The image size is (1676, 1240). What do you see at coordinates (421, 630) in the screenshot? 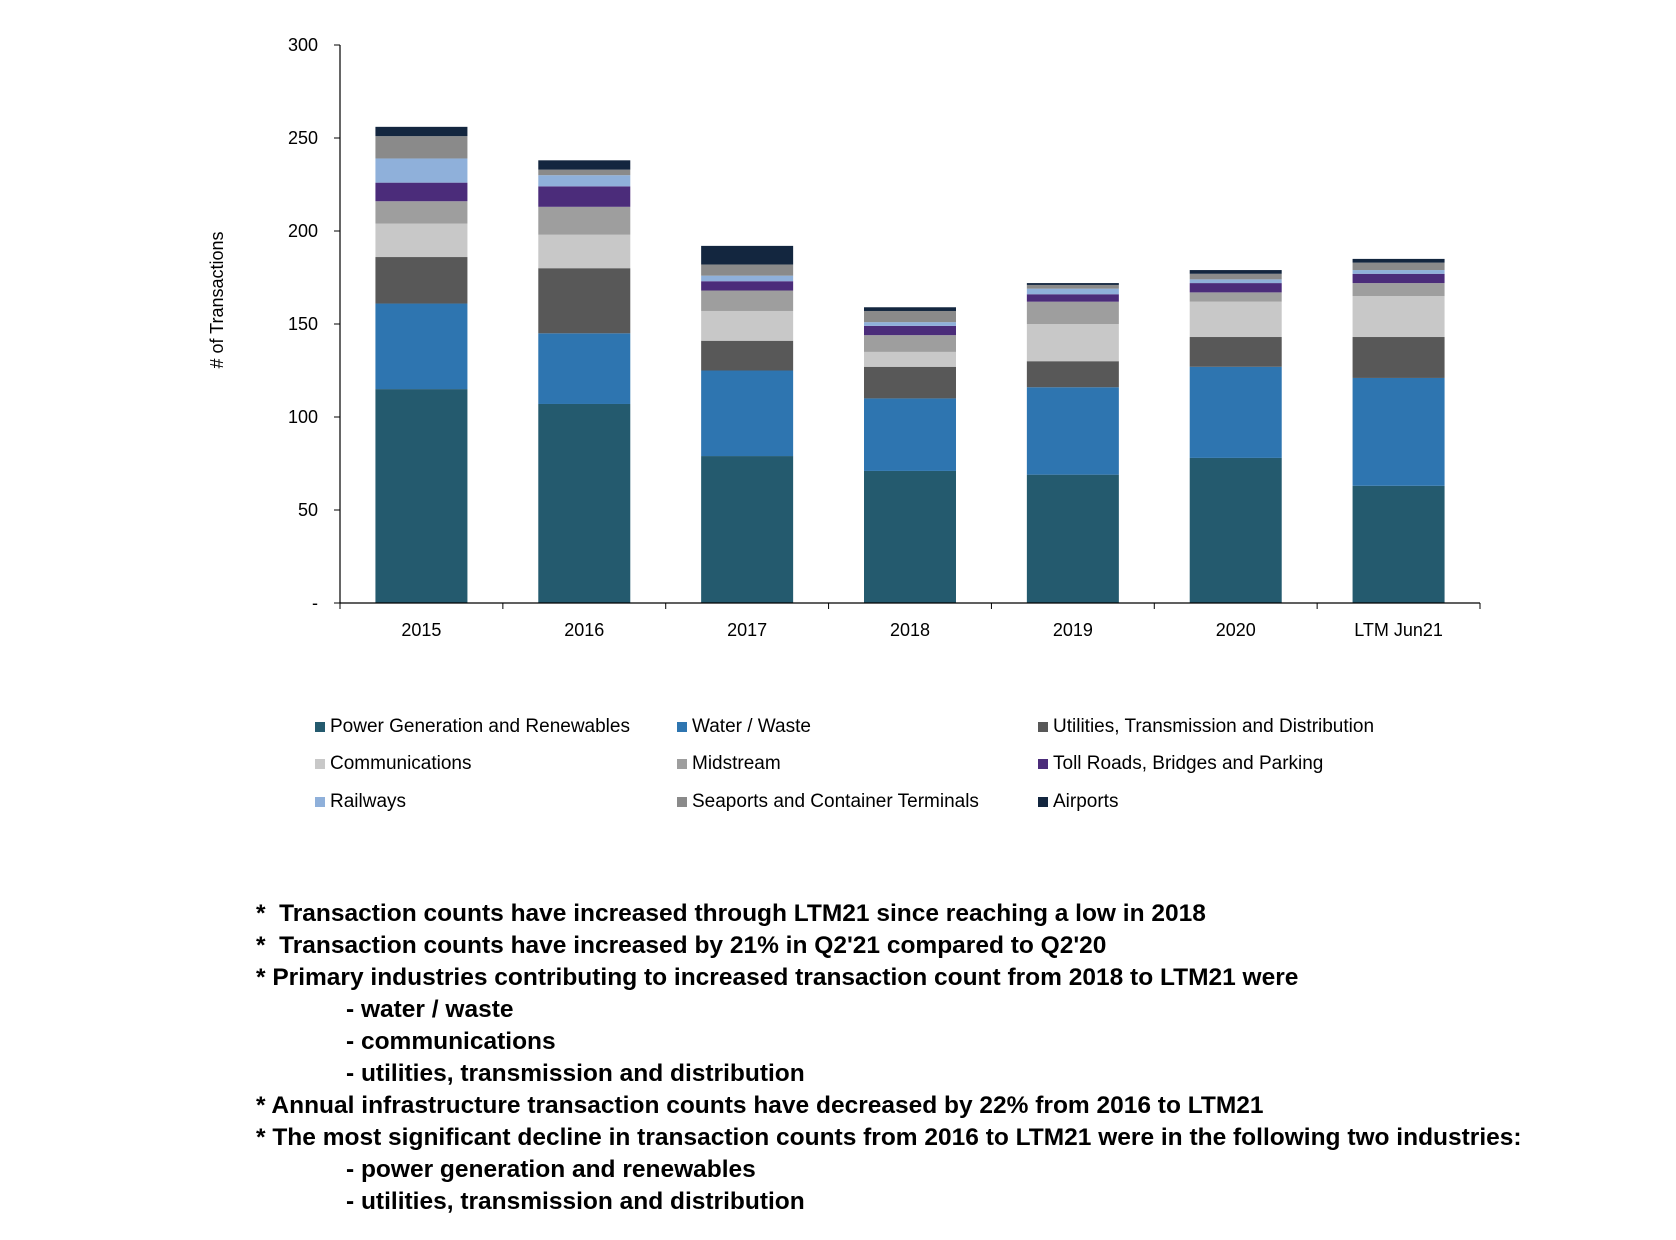
I see `x-tick-label: 2015` at bounding box center [421, 630].